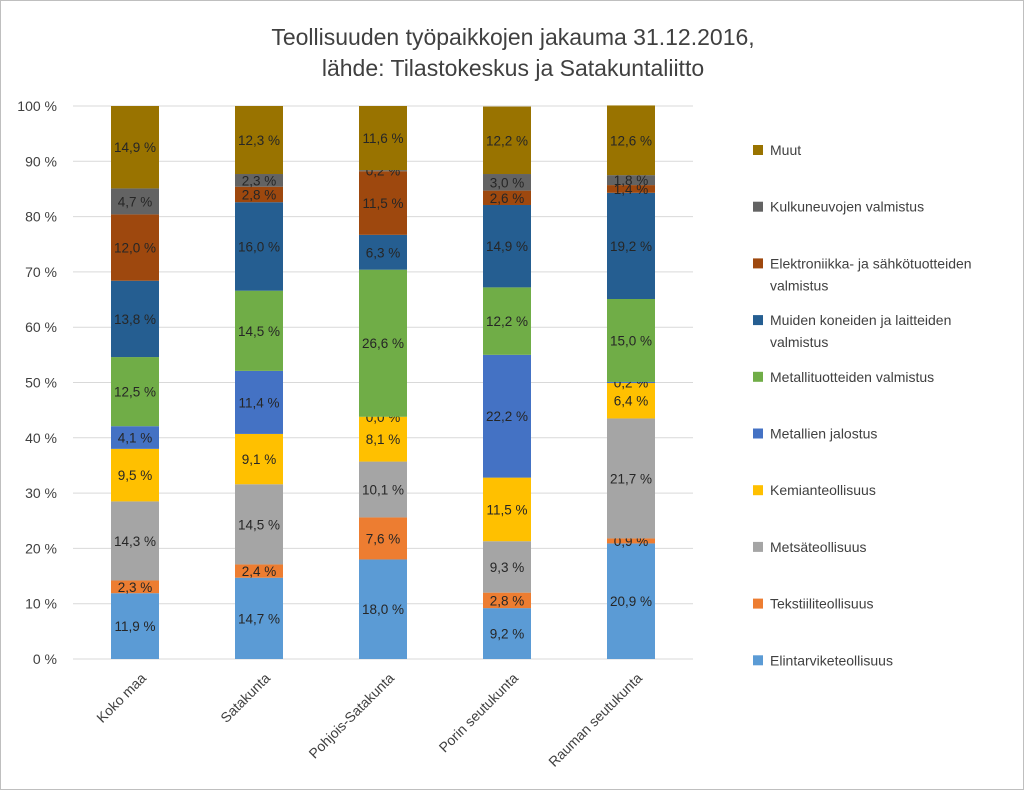 This screenshot has height=791, width=1024. I want to click on legend-label: valmistus, so click(799, 285).